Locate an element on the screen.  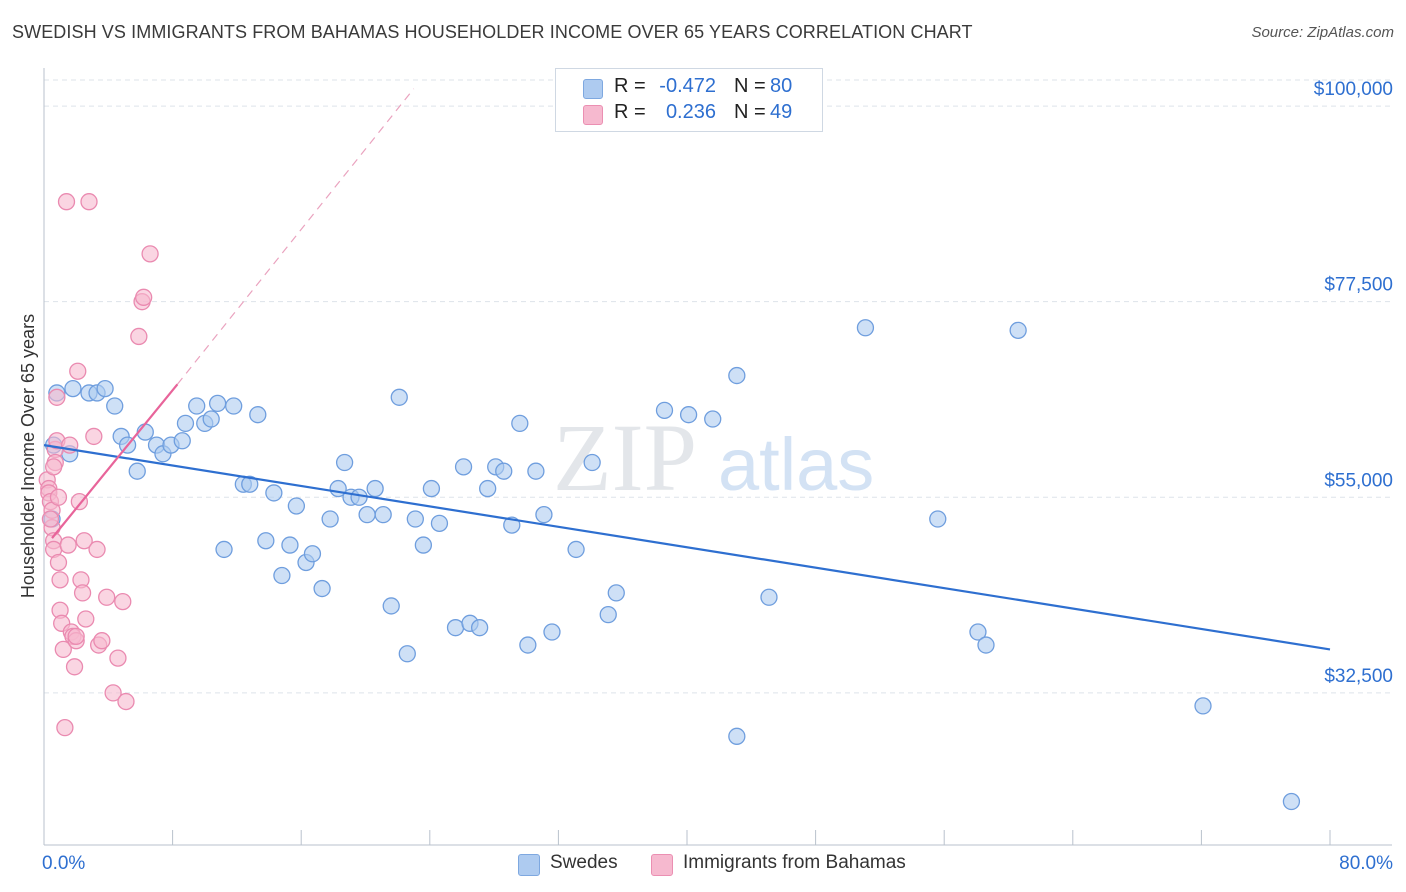
bottom-legend-label-bahamas: Immigrants from Bahamas is located at coordinates (794, 862).